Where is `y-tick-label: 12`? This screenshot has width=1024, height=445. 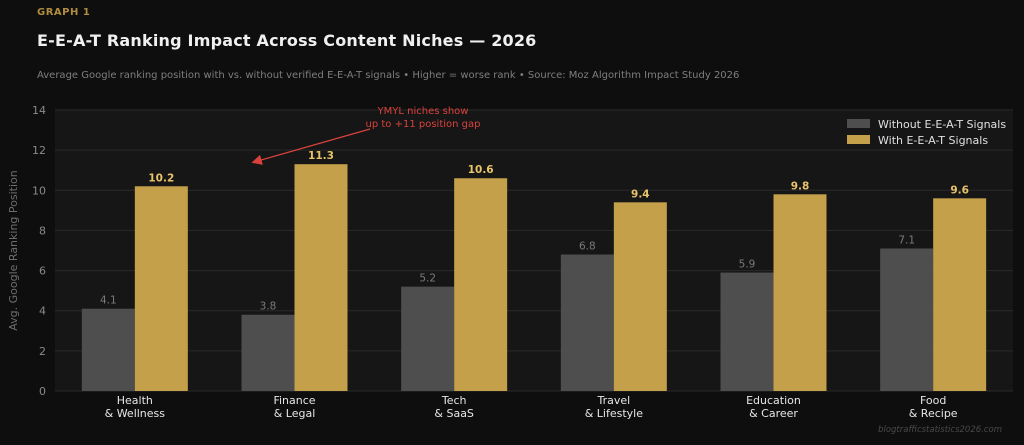
y-tick-label: 12 is located at coordinates (39, 150).